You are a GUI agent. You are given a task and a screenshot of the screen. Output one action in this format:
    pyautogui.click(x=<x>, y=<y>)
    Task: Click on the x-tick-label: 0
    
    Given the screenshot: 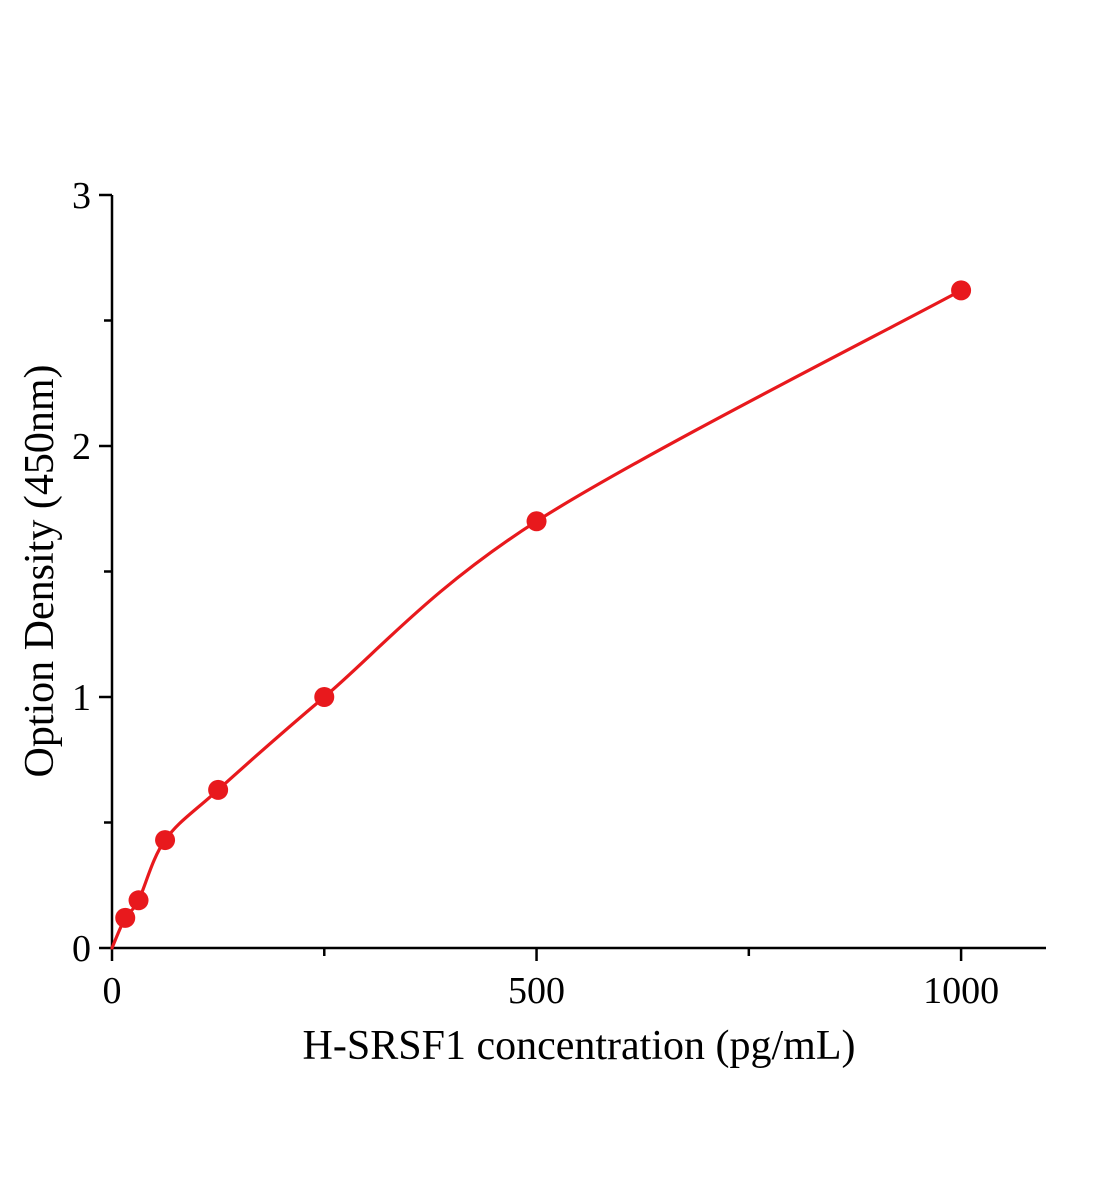 What is the action you would take?
    pyautogui.click(x=112, y=991)
    